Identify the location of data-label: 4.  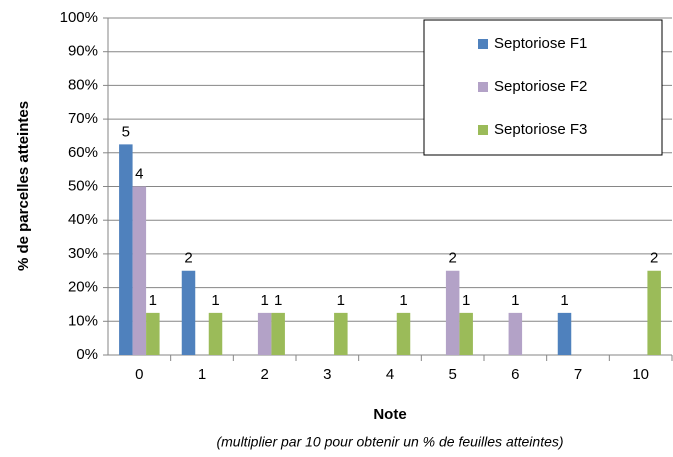
(139, 173).